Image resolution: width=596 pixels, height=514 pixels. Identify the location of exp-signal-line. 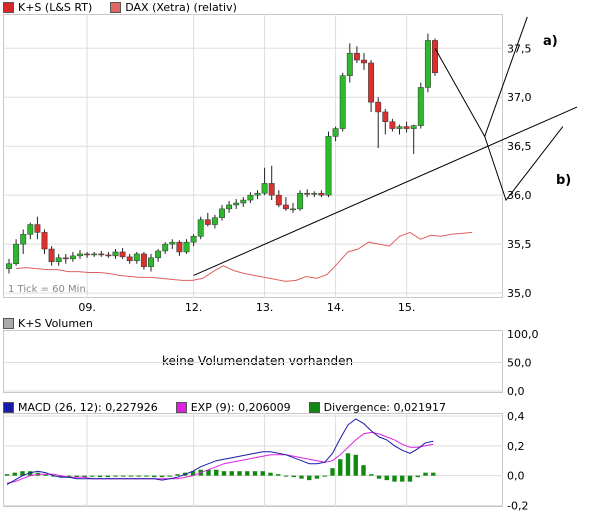
(220, 457).